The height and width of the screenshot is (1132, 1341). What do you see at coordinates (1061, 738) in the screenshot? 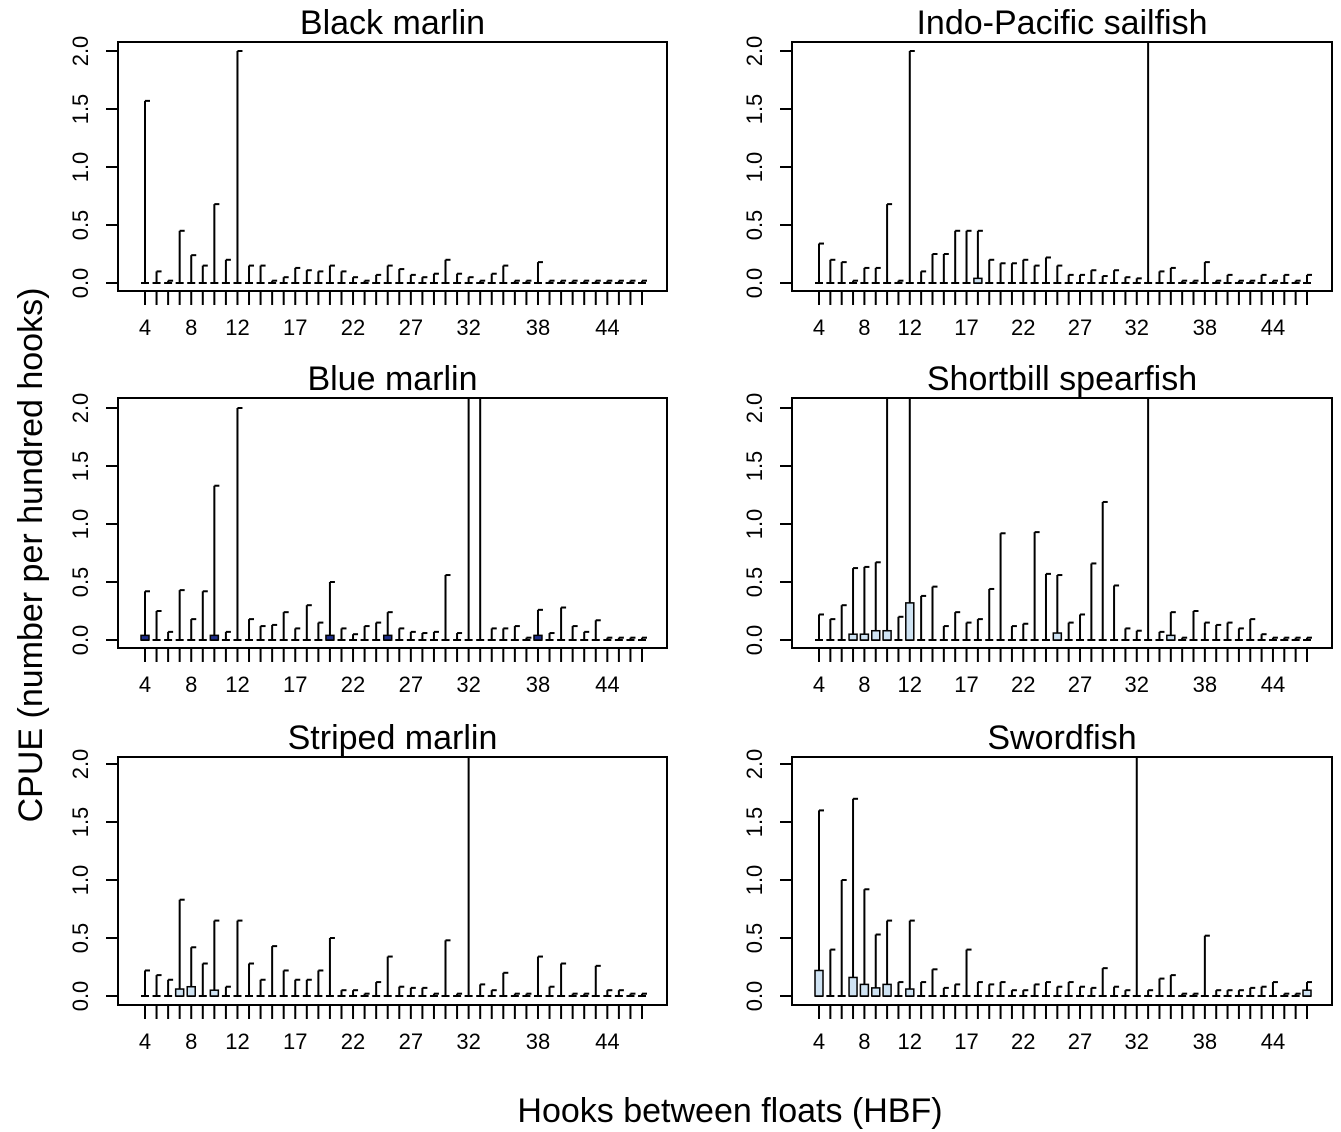
I see `panel-title: Swordfish` at bounding box center [1061, 738].